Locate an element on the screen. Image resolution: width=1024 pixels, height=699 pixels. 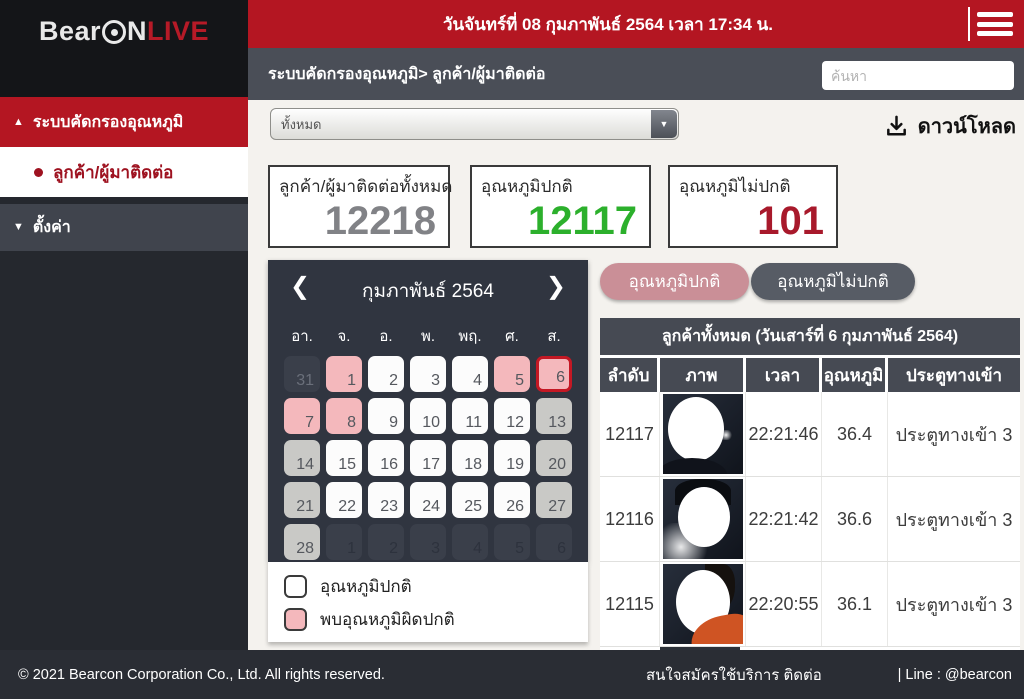
calendar-day: 25 is located at coordinates (470, 500).